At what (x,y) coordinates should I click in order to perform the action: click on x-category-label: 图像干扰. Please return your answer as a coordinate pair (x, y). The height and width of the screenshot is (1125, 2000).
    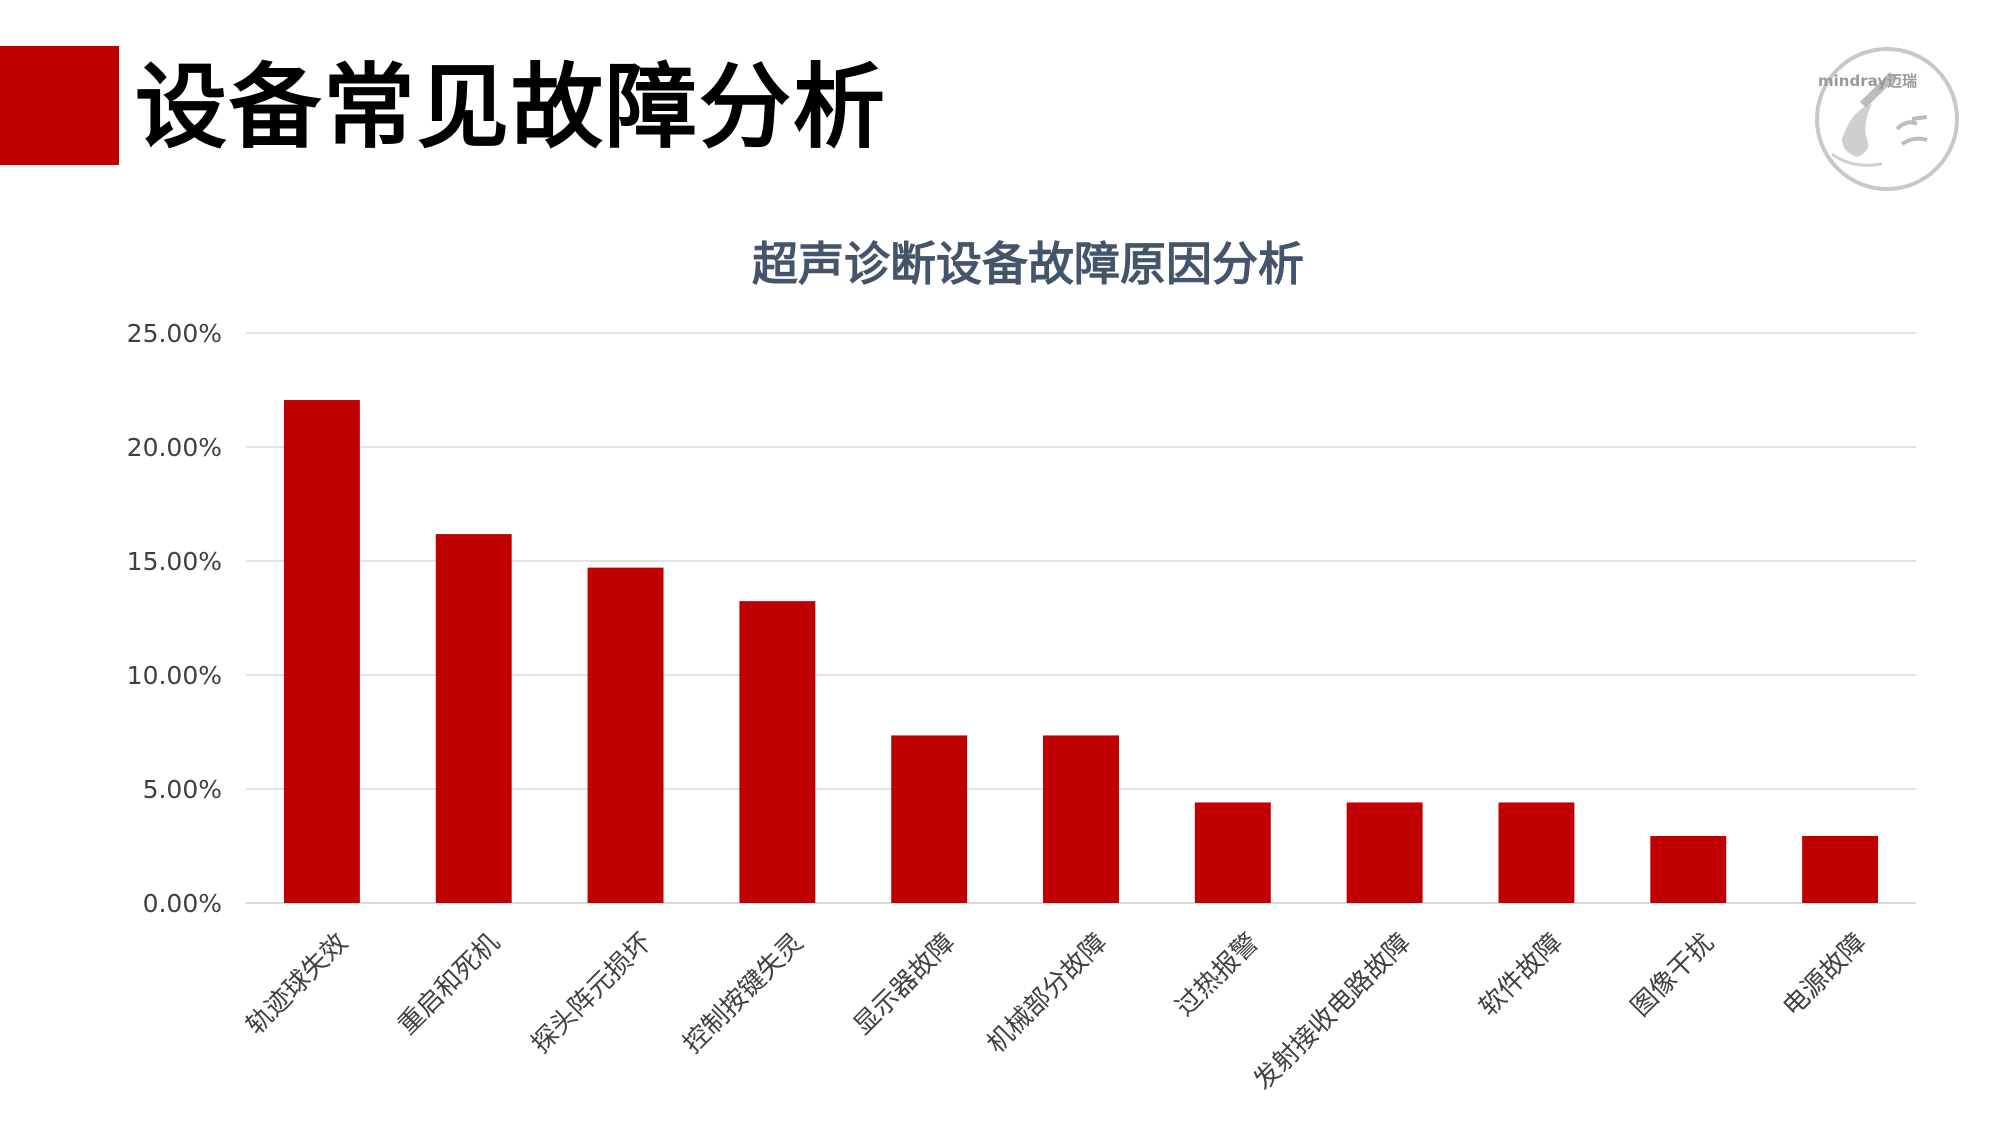
    Looking at the image, I should click on (1672, 975).